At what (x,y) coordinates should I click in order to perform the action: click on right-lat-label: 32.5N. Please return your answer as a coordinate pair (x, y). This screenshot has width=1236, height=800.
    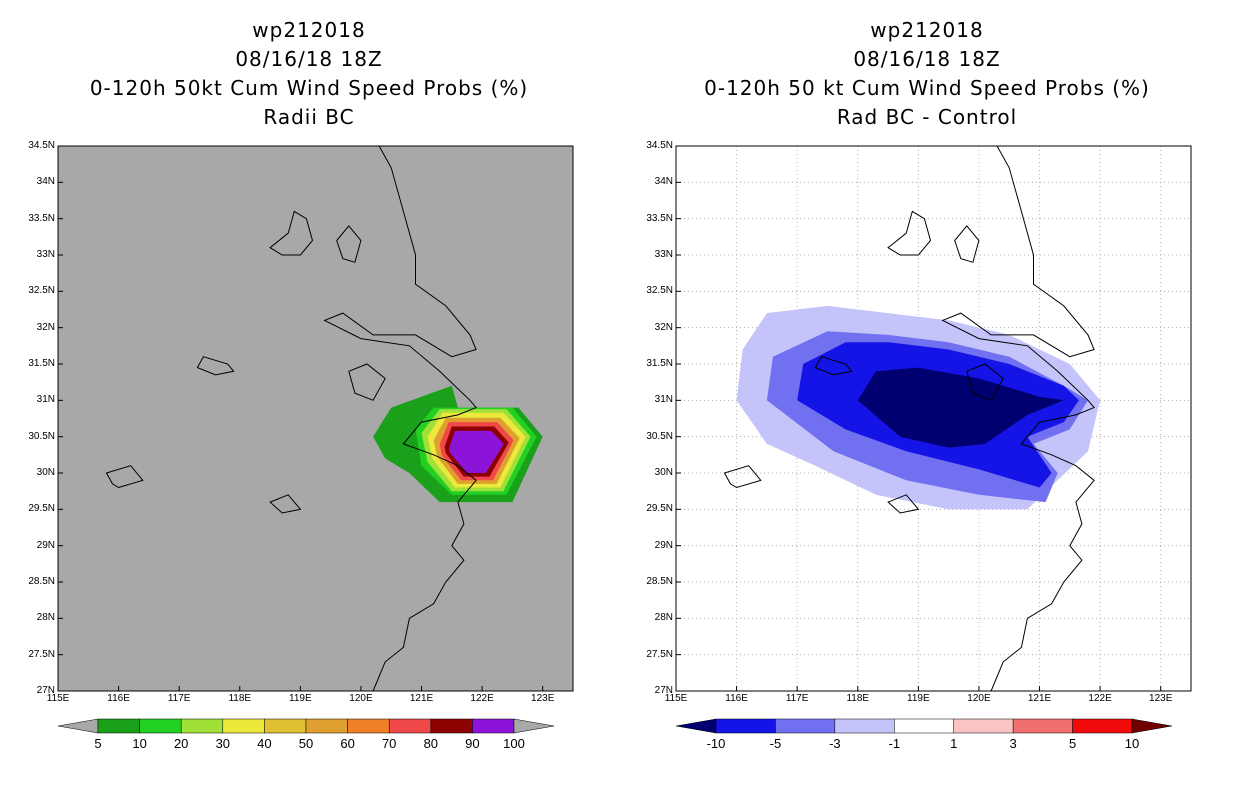
    Looking at the image, I should click on (659, 291).